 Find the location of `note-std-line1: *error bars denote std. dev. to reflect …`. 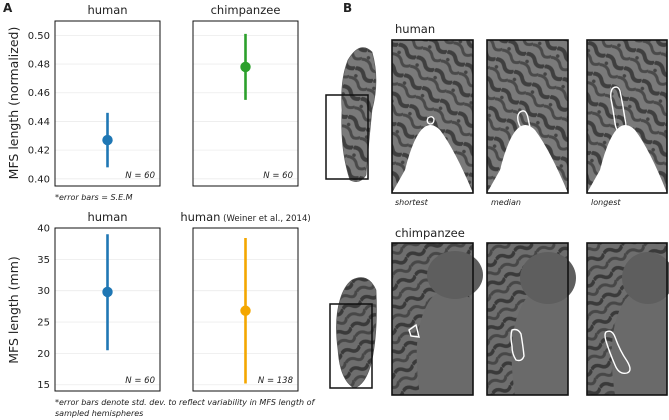

note-std-line1: *error bars denote std. dev. to reflect … is located at coordinates (185, 402).